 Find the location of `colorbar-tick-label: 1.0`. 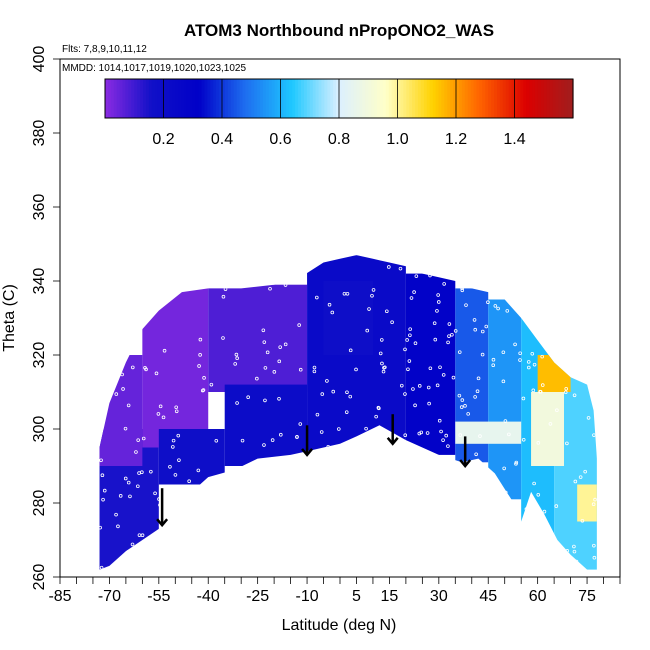

colorbar-tick-label: 1.0 is located at coordinates (397, 139).